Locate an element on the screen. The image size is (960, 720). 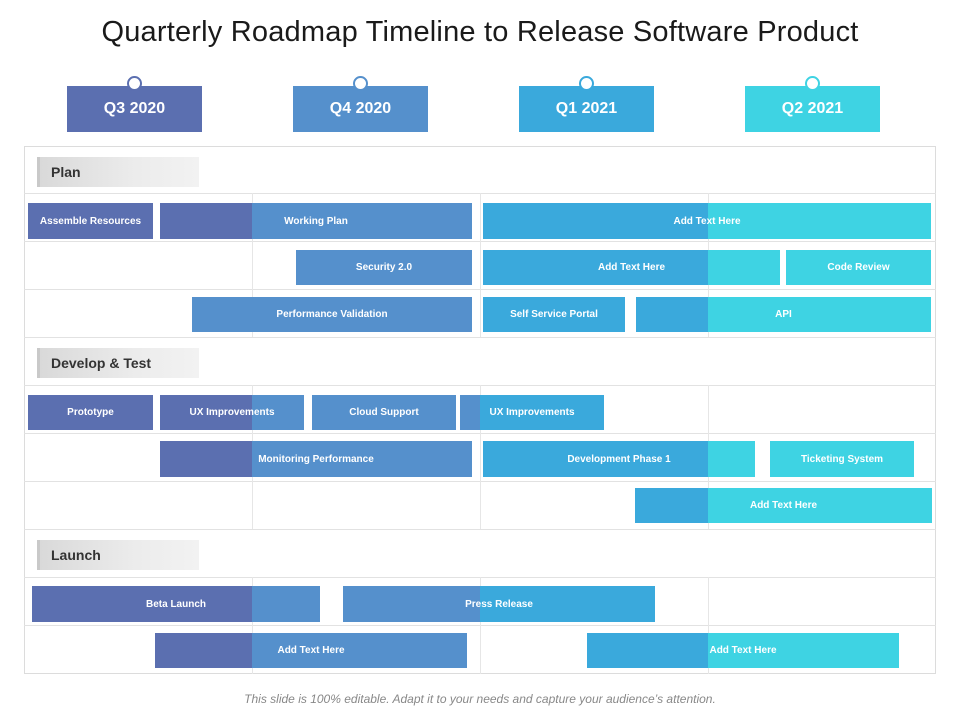
task-bar-ticketing-system: Ticketing System is located at coordinates (842, 459).